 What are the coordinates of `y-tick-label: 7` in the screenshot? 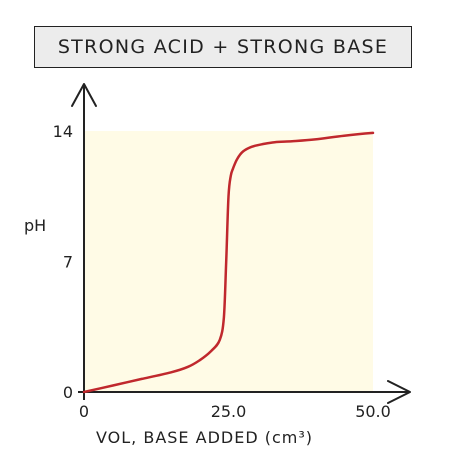 It's located at (68, 262).